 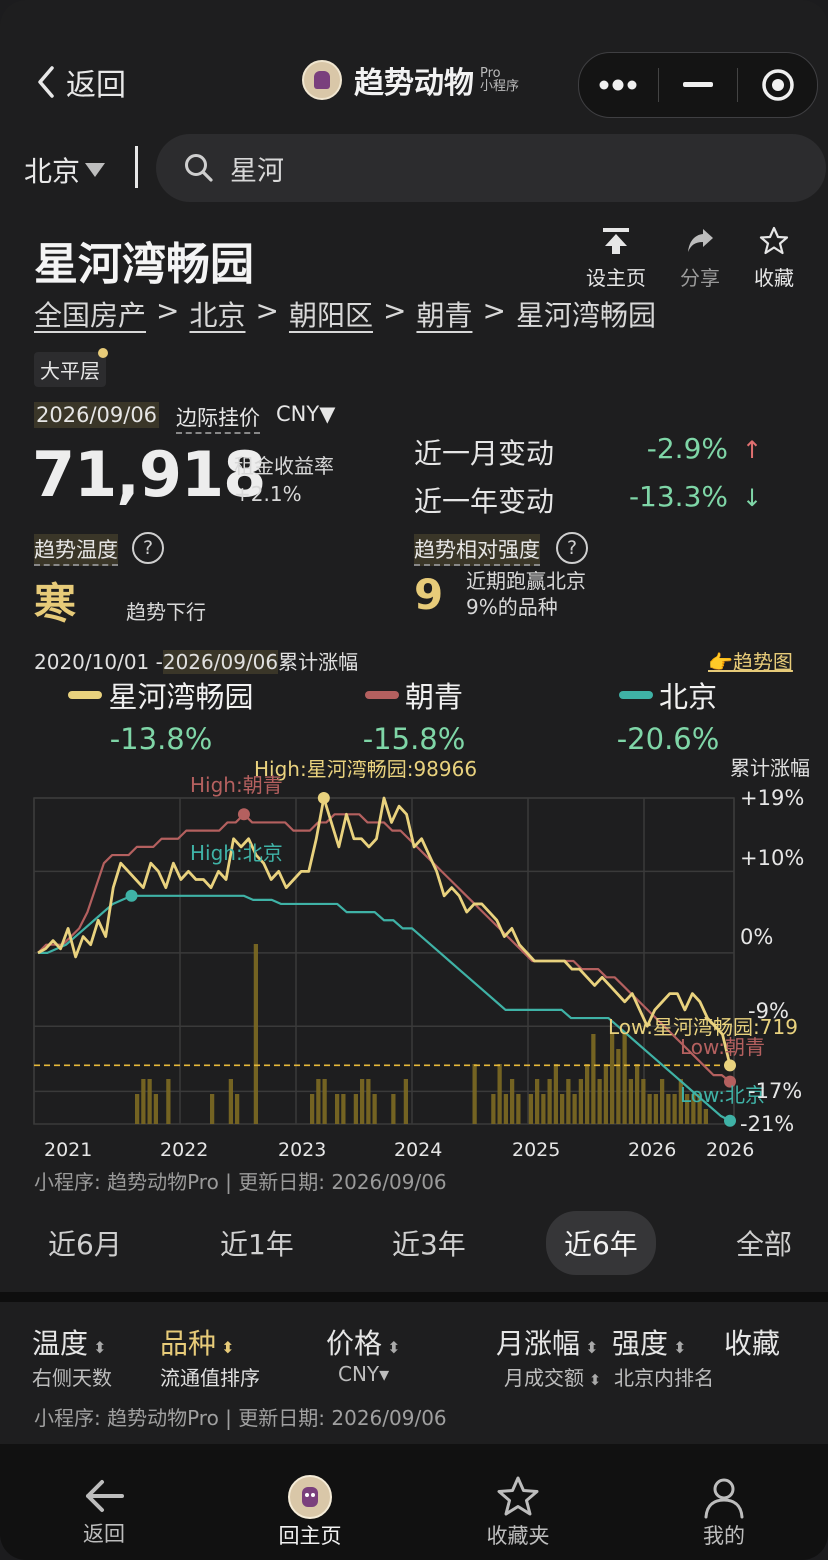 I want to click on sort-favorite: 收藏, so click(x=752, y=1343).